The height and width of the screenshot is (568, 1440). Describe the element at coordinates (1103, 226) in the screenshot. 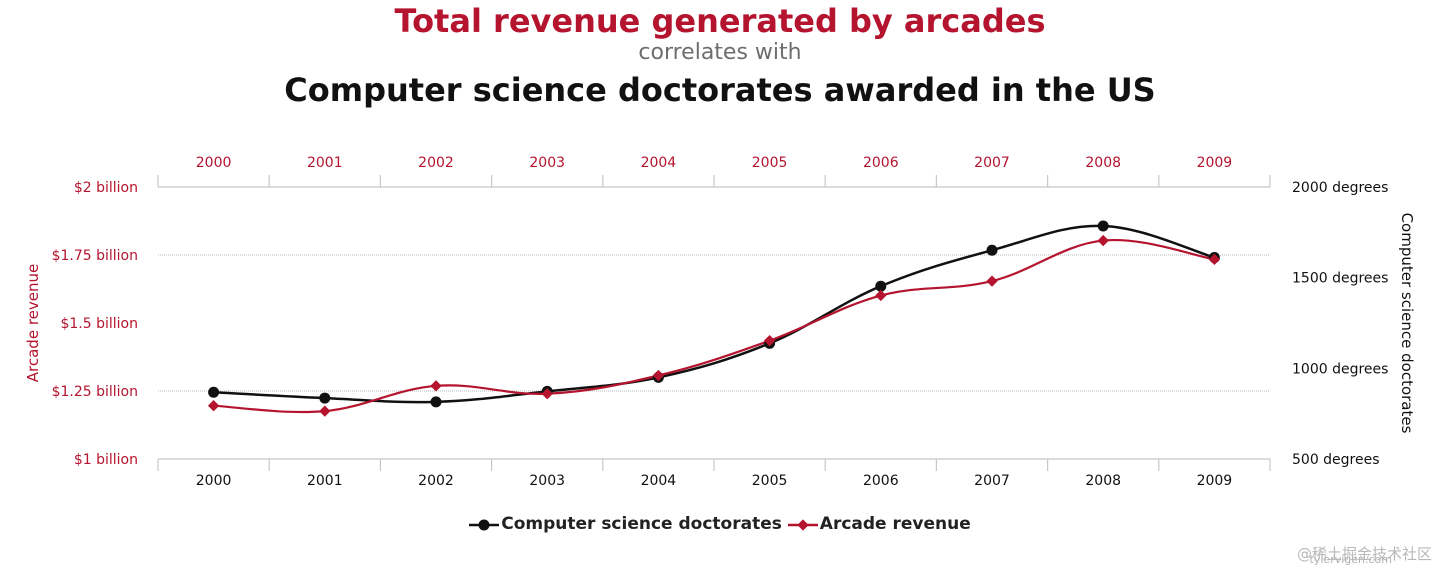

I see `point-doctorates-2008` at that location.